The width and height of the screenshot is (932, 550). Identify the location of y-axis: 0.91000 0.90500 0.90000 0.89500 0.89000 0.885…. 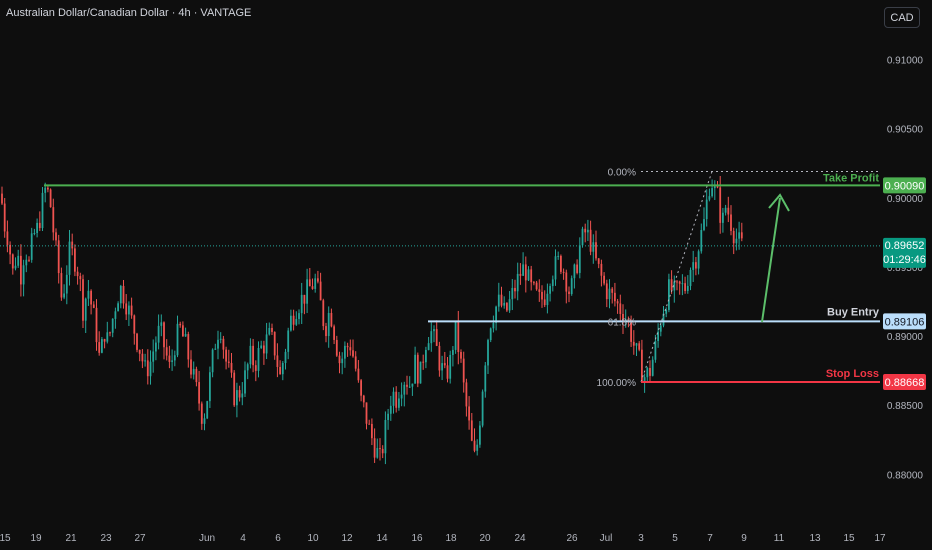
(905, 268).